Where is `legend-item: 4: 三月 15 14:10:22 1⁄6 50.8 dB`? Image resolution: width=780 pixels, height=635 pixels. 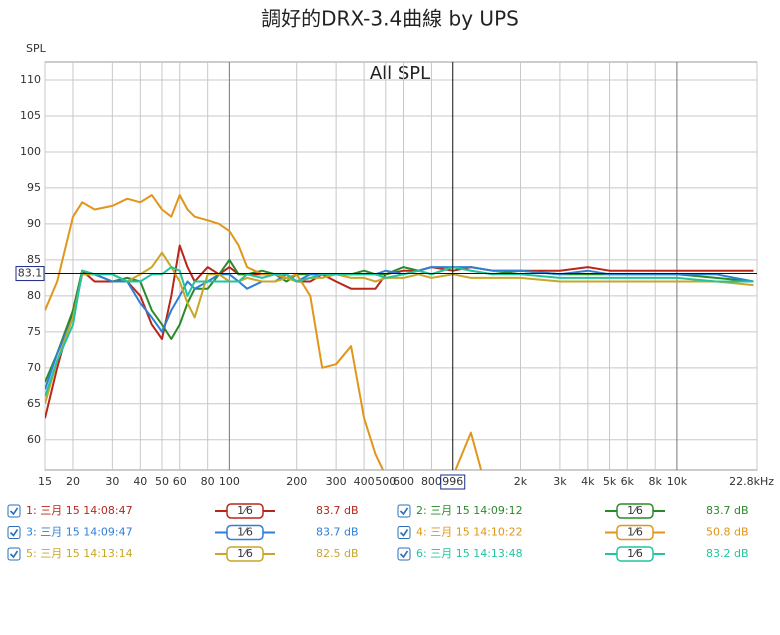
legend-item: 4: 三月 15 14:10:22 1⁄6 50.8 dB is located at coordinates (573, 532).